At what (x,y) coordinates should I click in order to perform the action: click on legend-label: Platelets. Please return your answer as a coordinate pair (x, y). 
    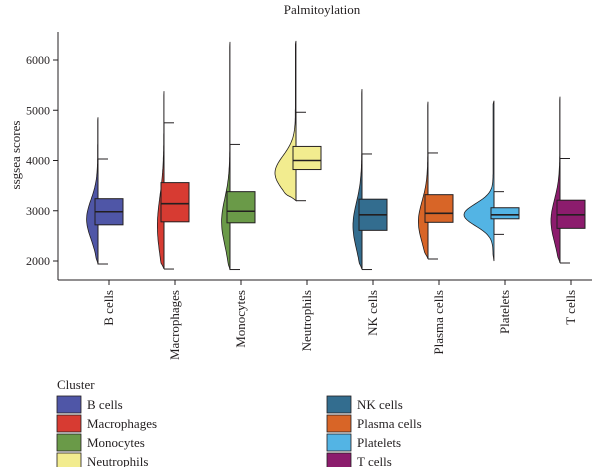
    Looking at the image, I should click on (379, 442).